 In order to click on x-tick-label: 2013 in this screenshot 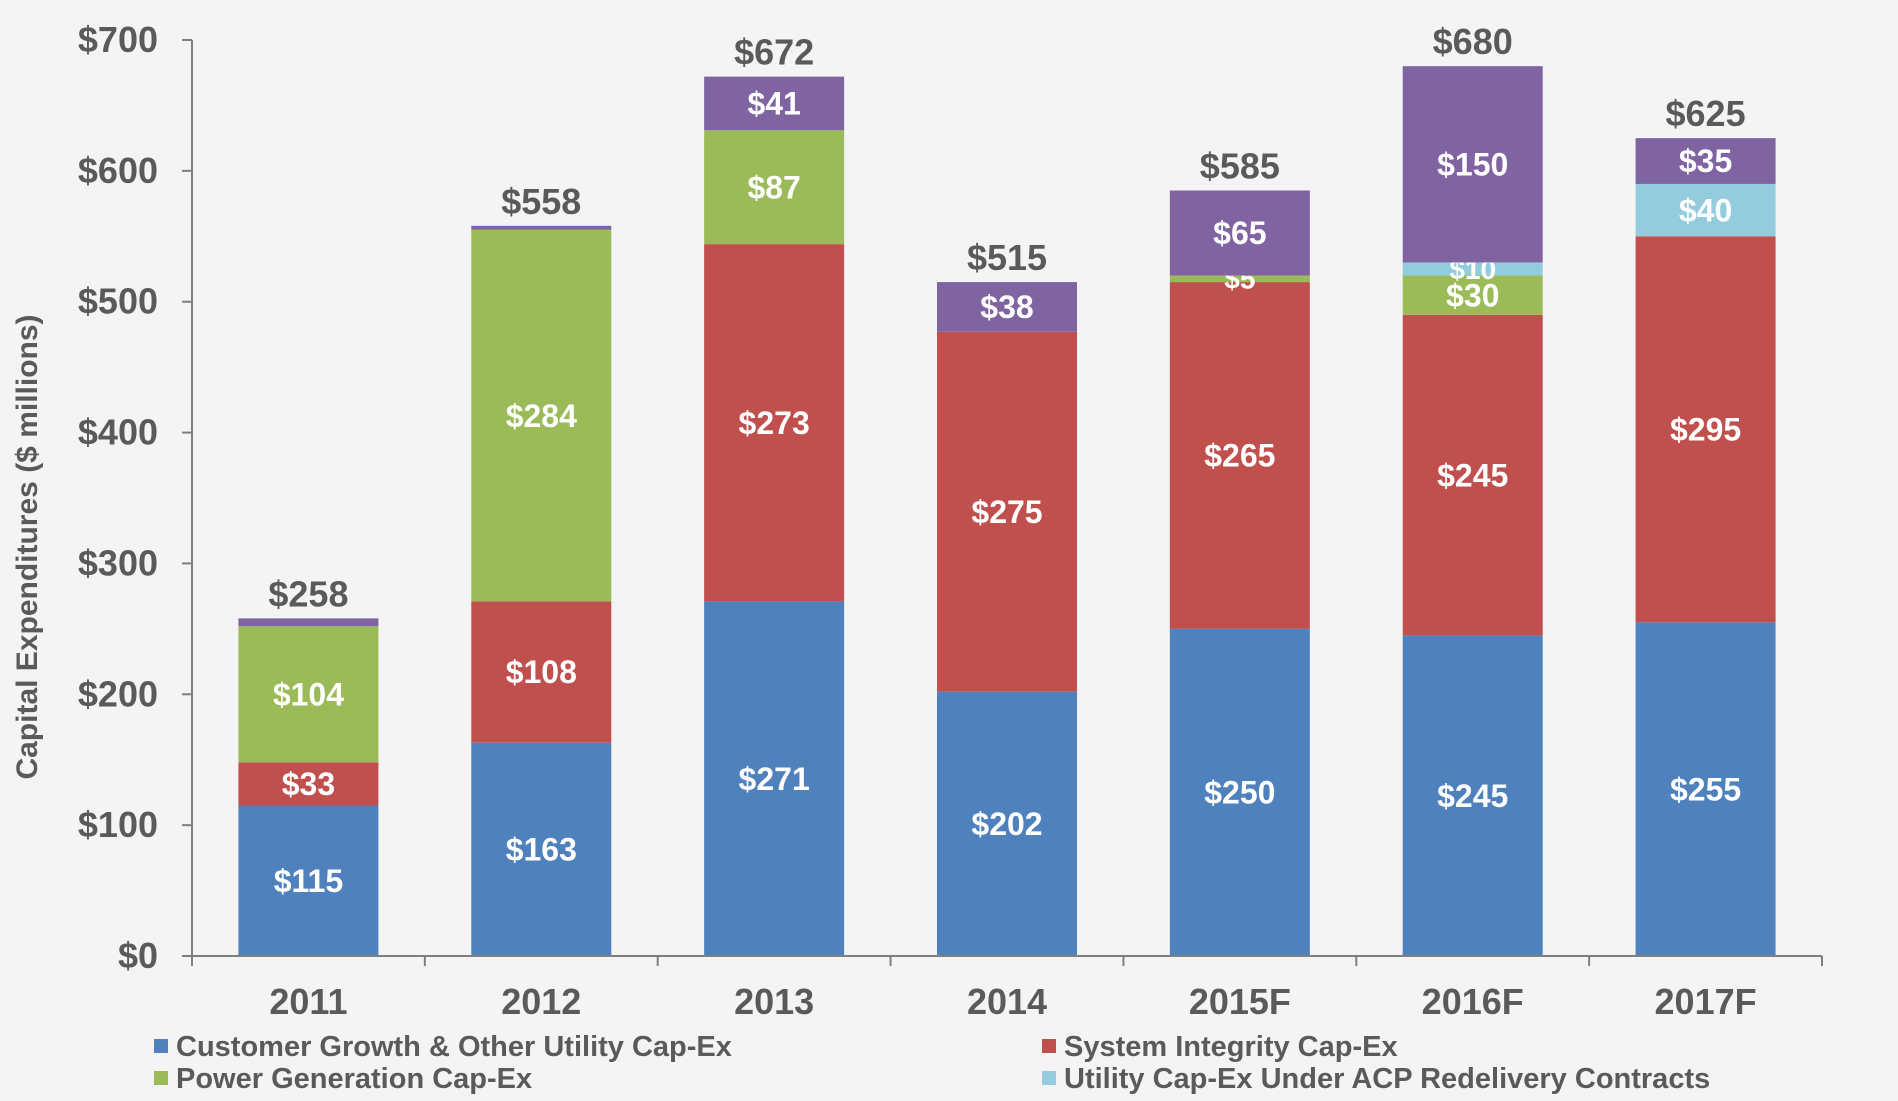, I will do `click(774, 1001)`.